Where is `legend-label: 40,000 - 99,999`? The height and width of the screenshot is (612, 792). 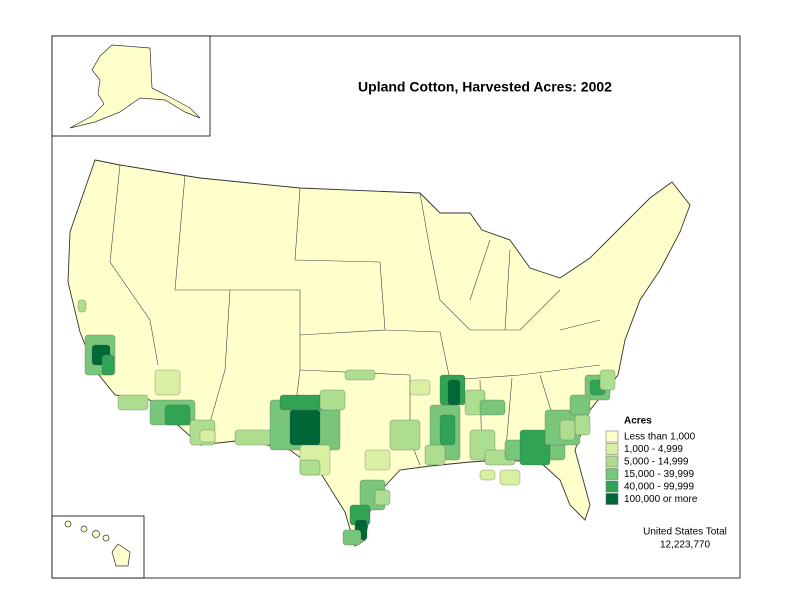
legend-label: 40,000 - 99,999 is located at coordinates (659, 487).